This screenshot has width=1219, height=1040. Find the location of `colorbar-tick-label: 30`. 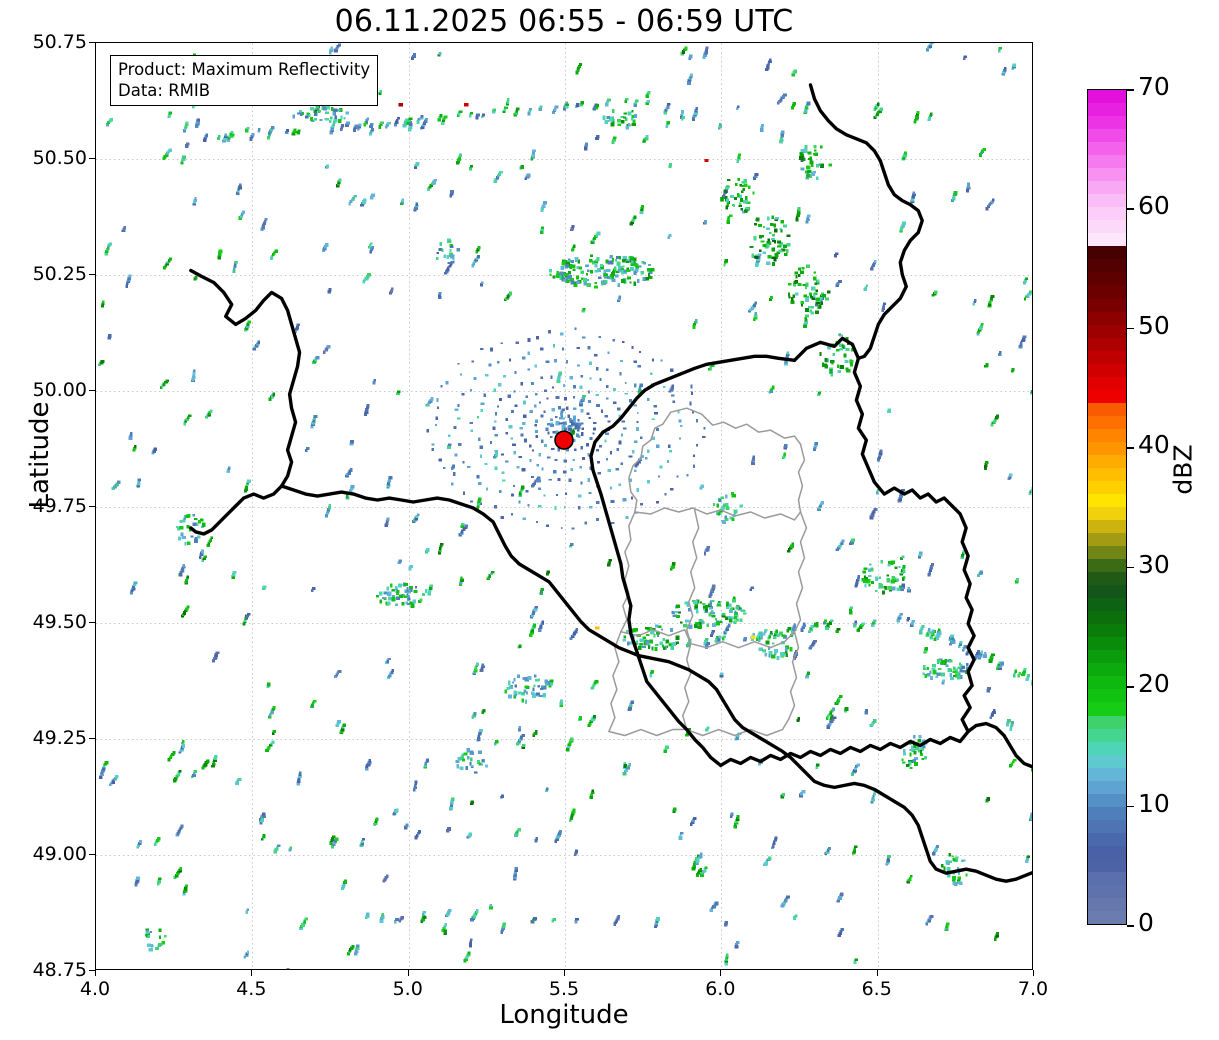

colorbar-tick-label: 30 is located at coordinates (1154, 564).